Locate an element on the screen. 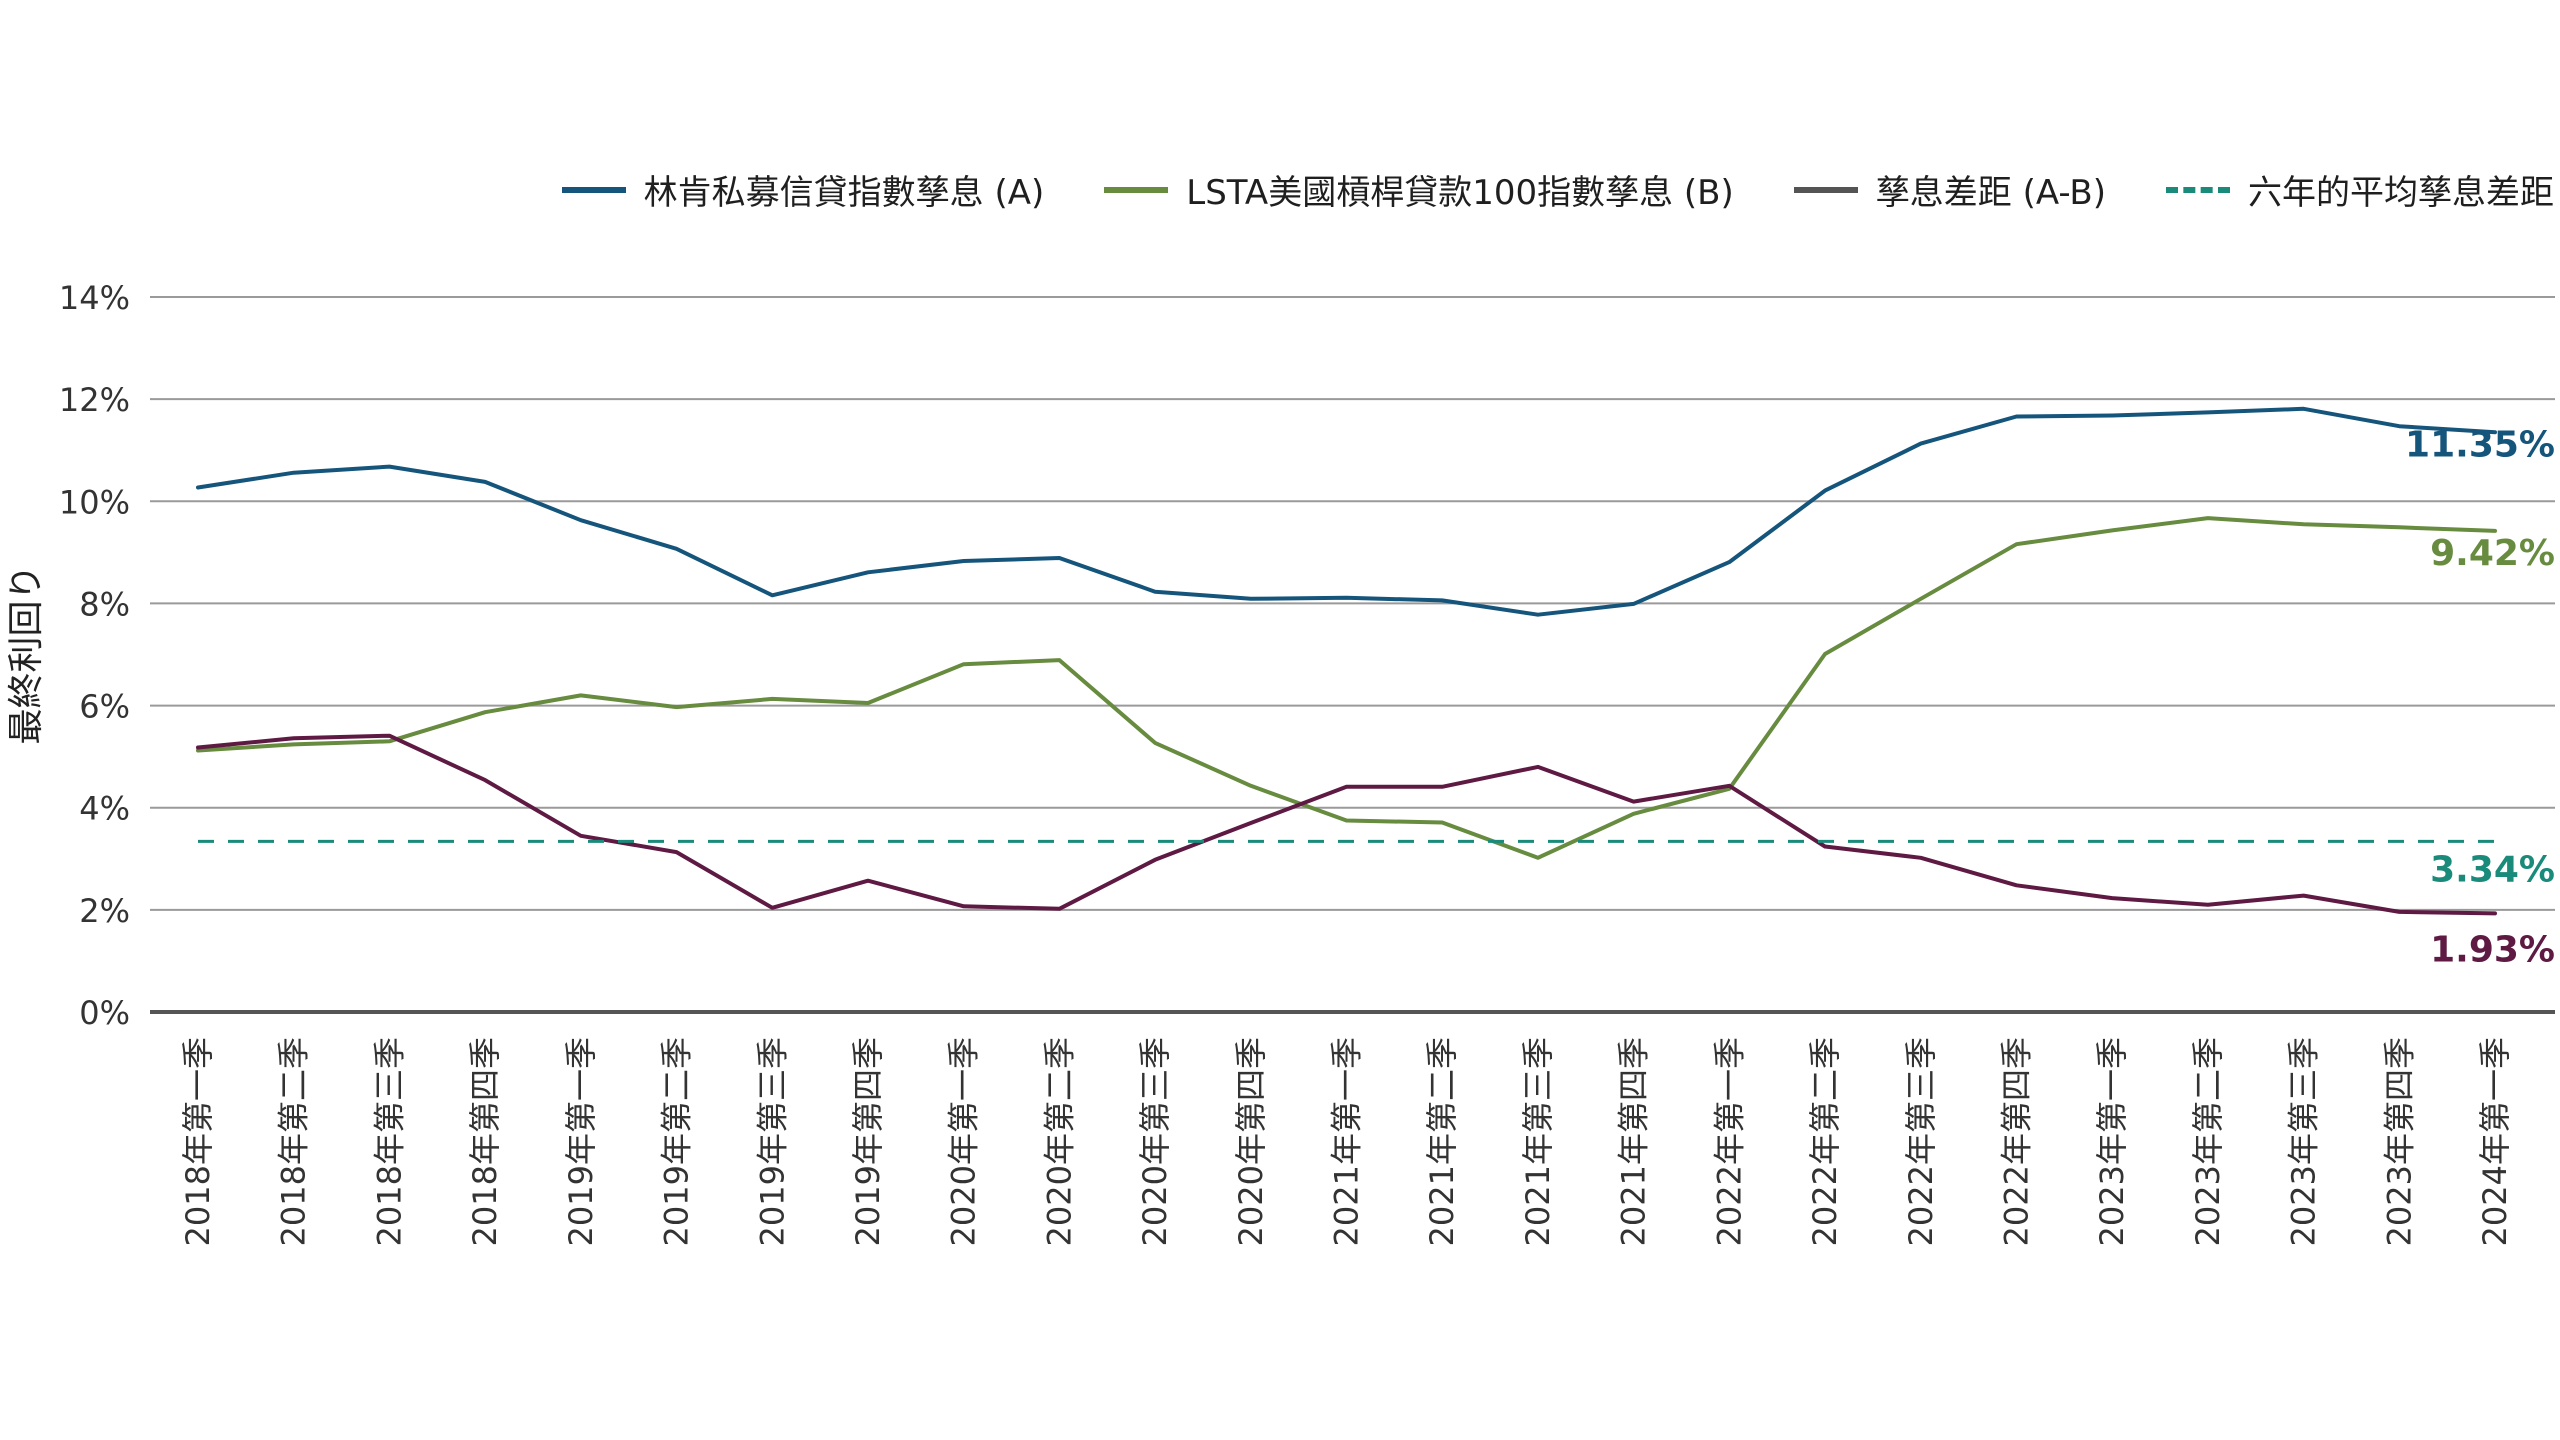 Image resolution: width=2560 pixels, height=1440 pixels. legend-label-spread: 孳息差距 (A-B) is located at coordinates (1990, 193).